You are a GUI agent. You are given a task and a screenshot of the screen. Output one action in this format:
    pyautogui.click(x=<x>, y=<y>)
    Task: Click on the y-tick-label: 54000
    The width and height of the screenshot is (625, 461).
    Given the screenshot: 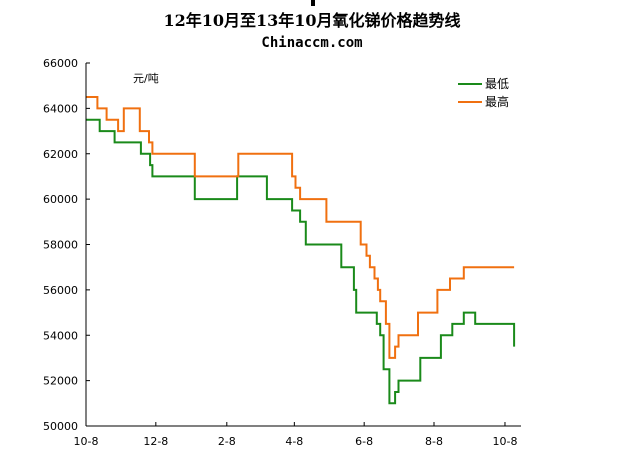 What is the action you would take?
    pyautogui.click(x=60, y=335)
    